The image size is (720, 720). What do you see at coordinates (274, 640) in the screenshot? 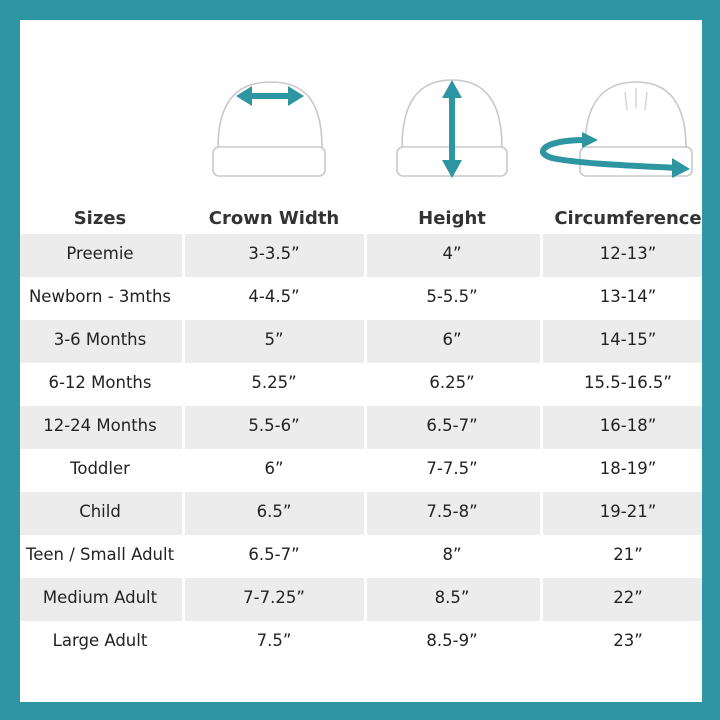
I see `crown-width-cell: 7.5”` at bounding box center [274, 640].